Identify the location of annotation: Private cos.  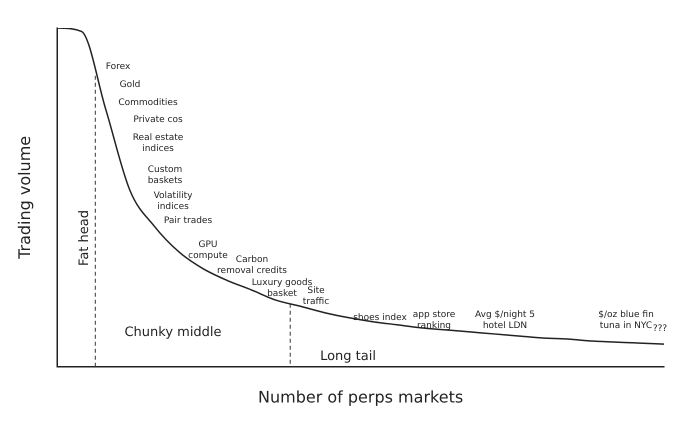
(158, 119).